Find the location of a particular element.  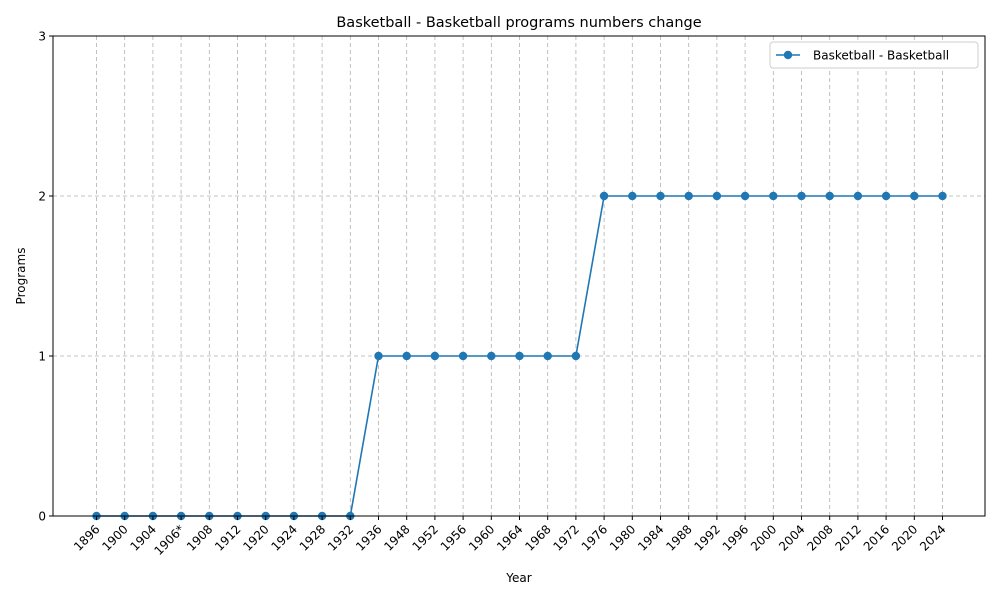

x-tick-label: 1900 is located at coordinates (114, 537).